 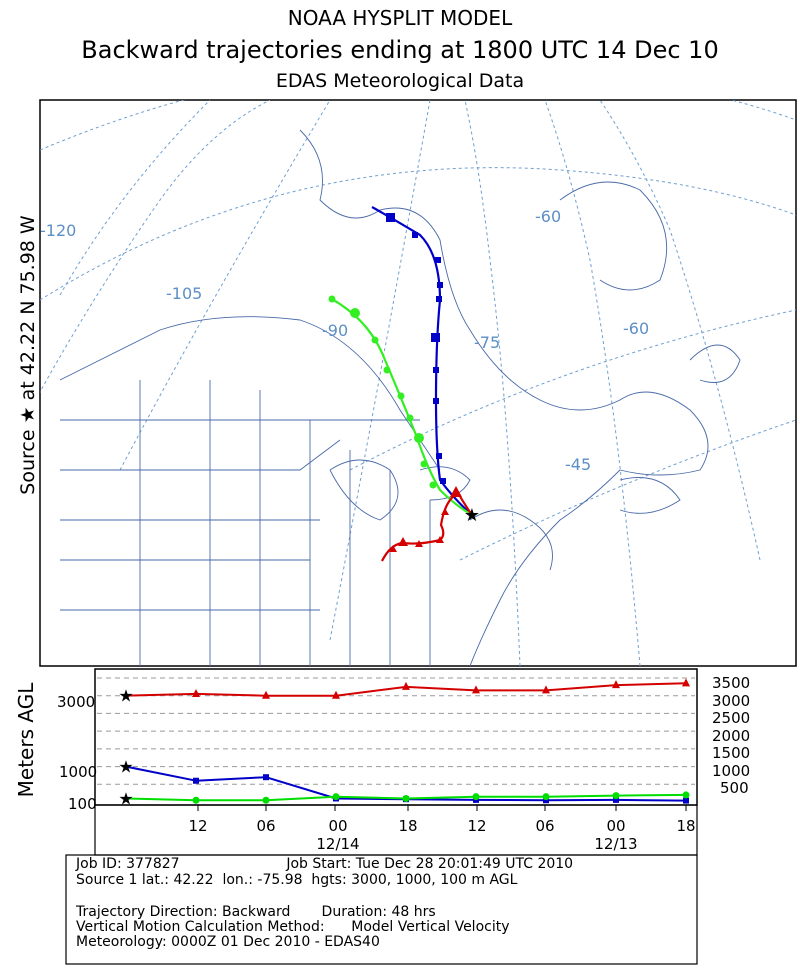 What do you see at coordinates (184, 293) in the screenshot?
I see `lon-label-105: -105` at bounding box center [184, 293].